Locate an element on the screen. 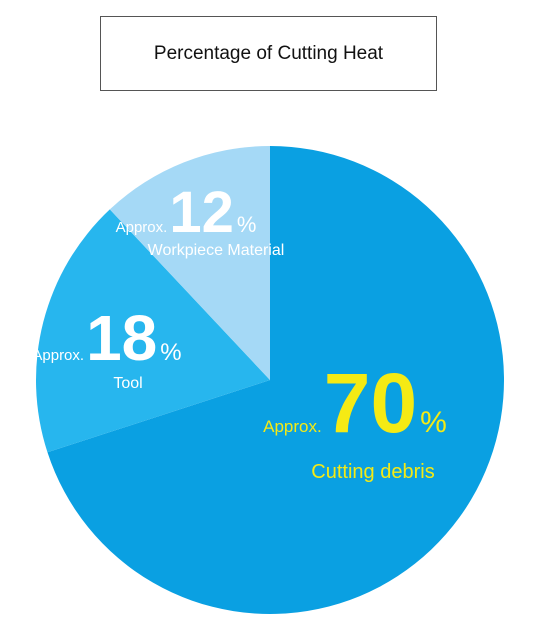 Image resolution: width=544 pixels, height=629 pixels. data-label-name: Tool is located at coordinates (127, 383).